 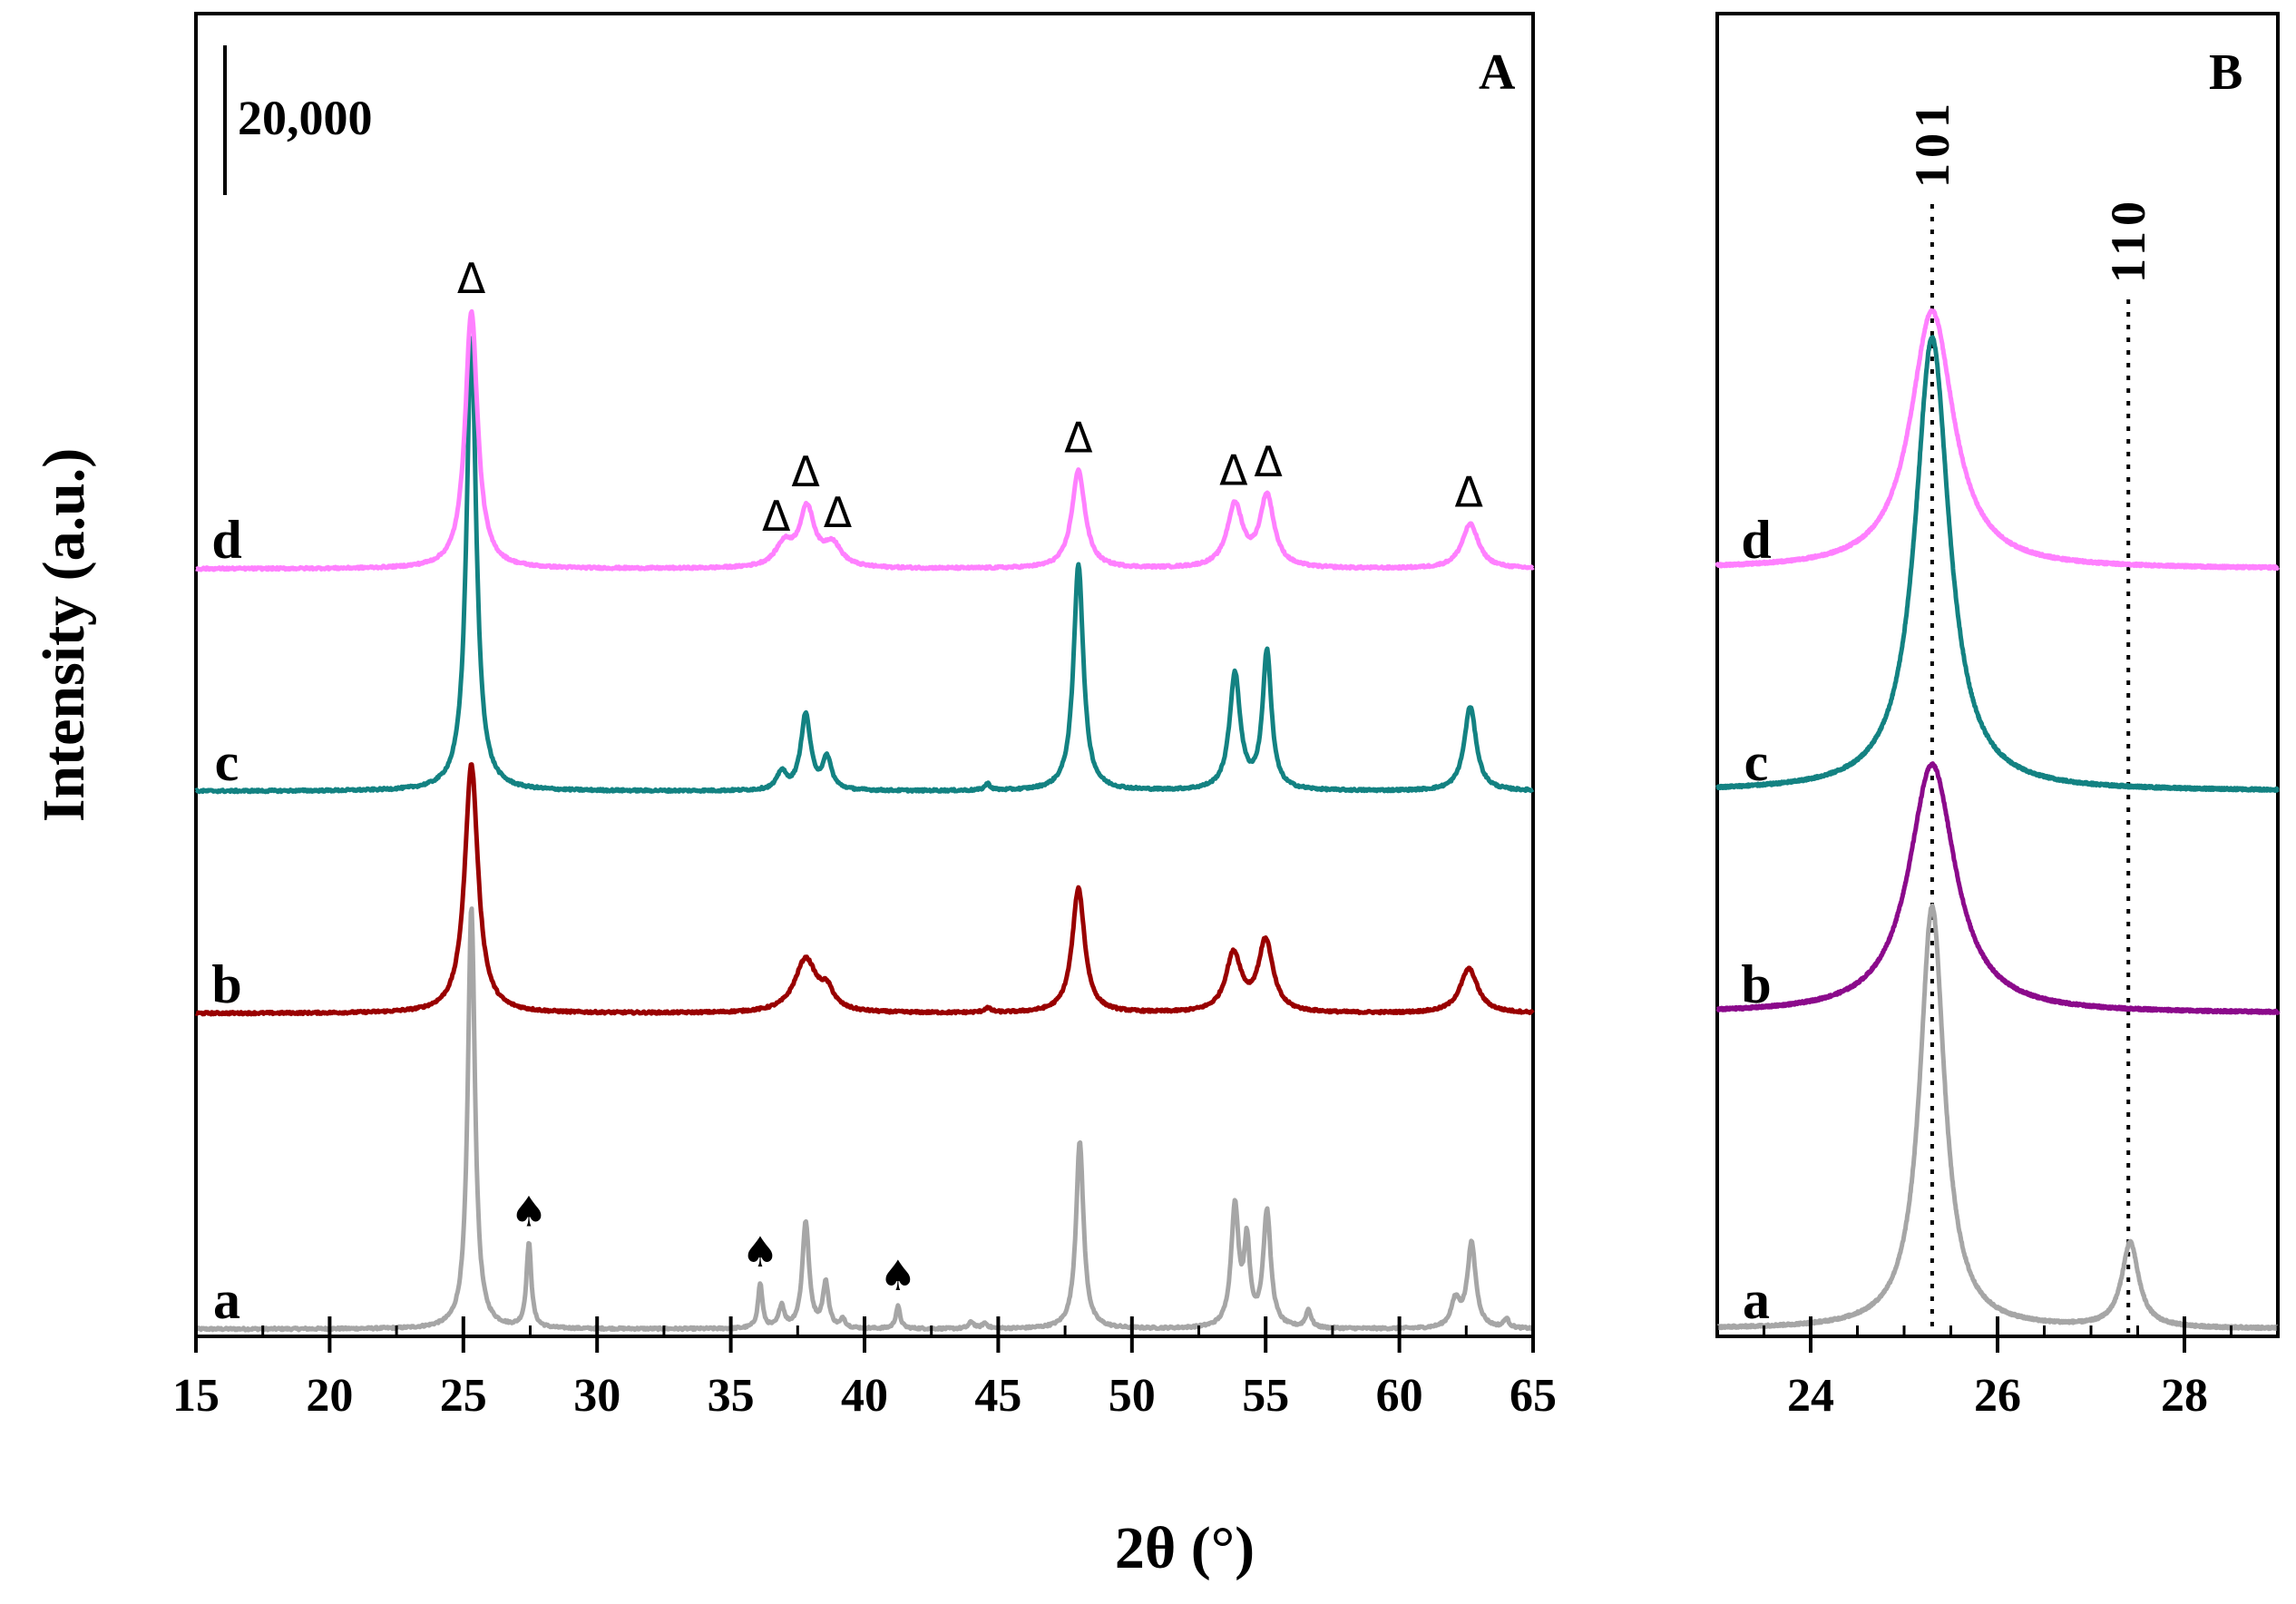 What do you see at coordinates (732, 1396) in the screenshot?
I see `x-tick-label: 35` at bounding box center [732, 1396].